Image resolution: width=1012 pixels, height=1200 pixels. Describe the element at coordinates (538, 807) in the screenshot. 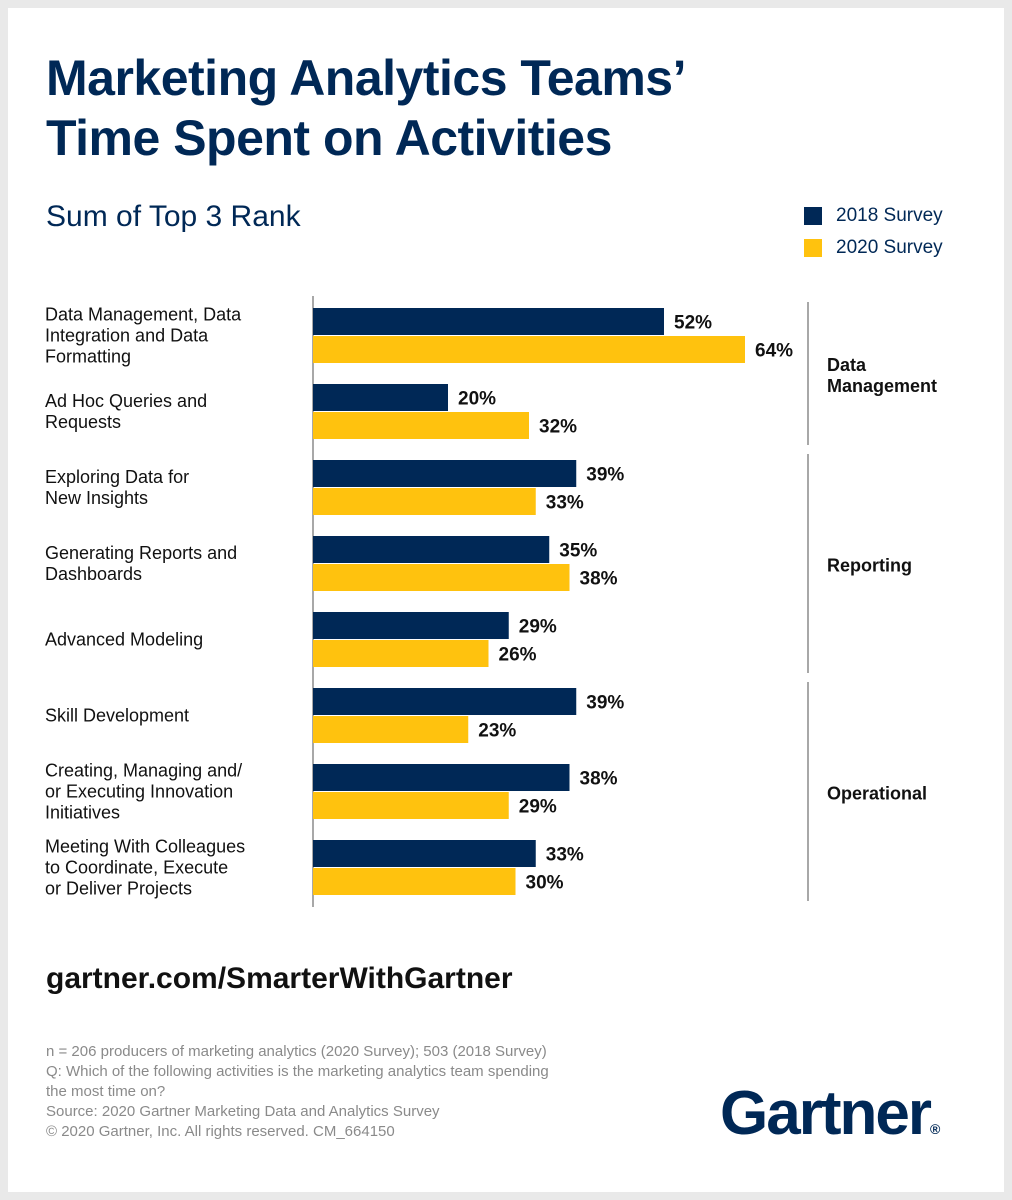

I see `data-label-2020-7: 29%` at that location.